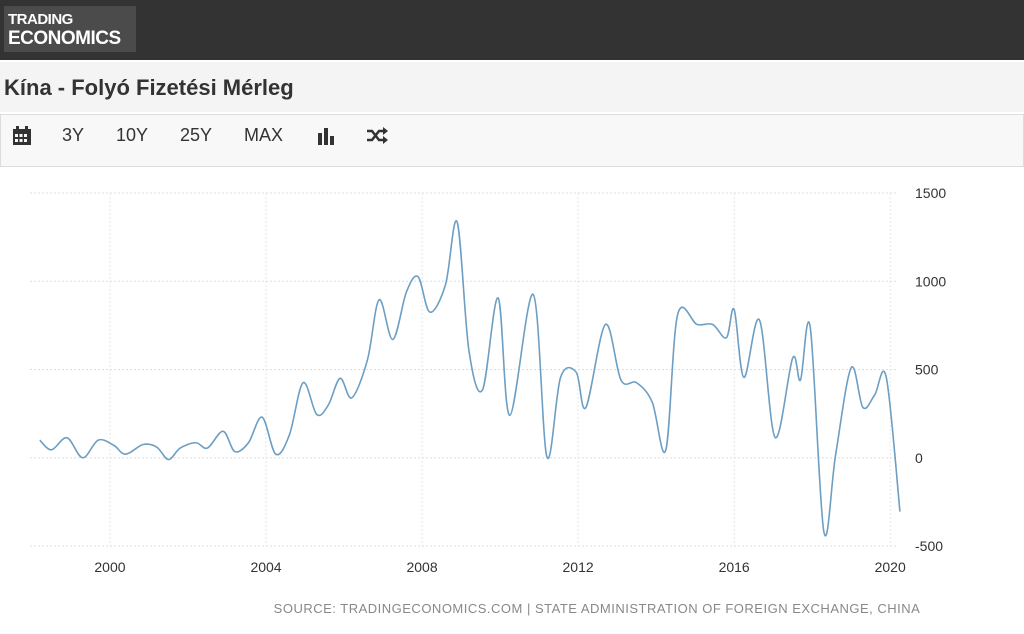  Describe the element at coordinates (196, 135) in the screenshot. I see `range-button: 25Y` at that location.